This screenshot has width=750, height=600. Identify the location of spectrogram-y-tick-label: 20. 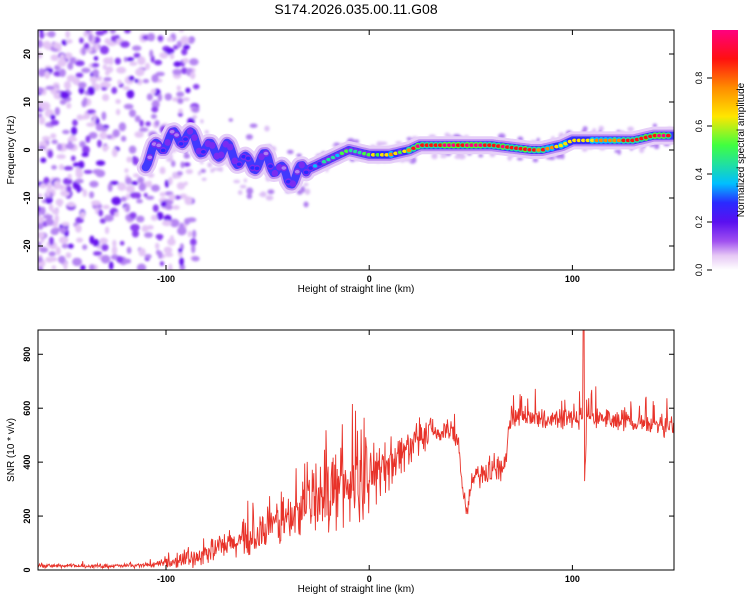
(27, 54).